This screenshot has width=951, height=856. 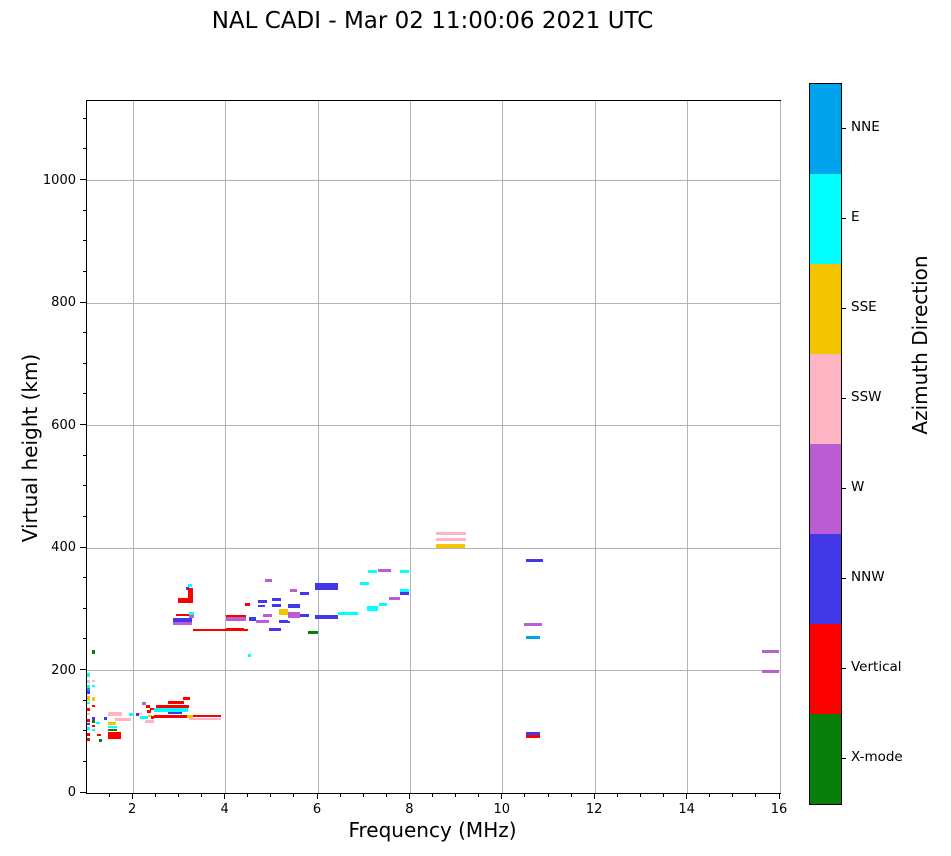 I want to click on colorbar-segment-label: X-mode, so click(x=877, y=757).